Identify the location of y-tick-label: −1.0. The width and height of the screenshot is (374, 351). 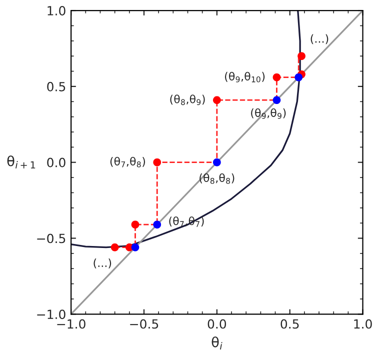
(51, 315).